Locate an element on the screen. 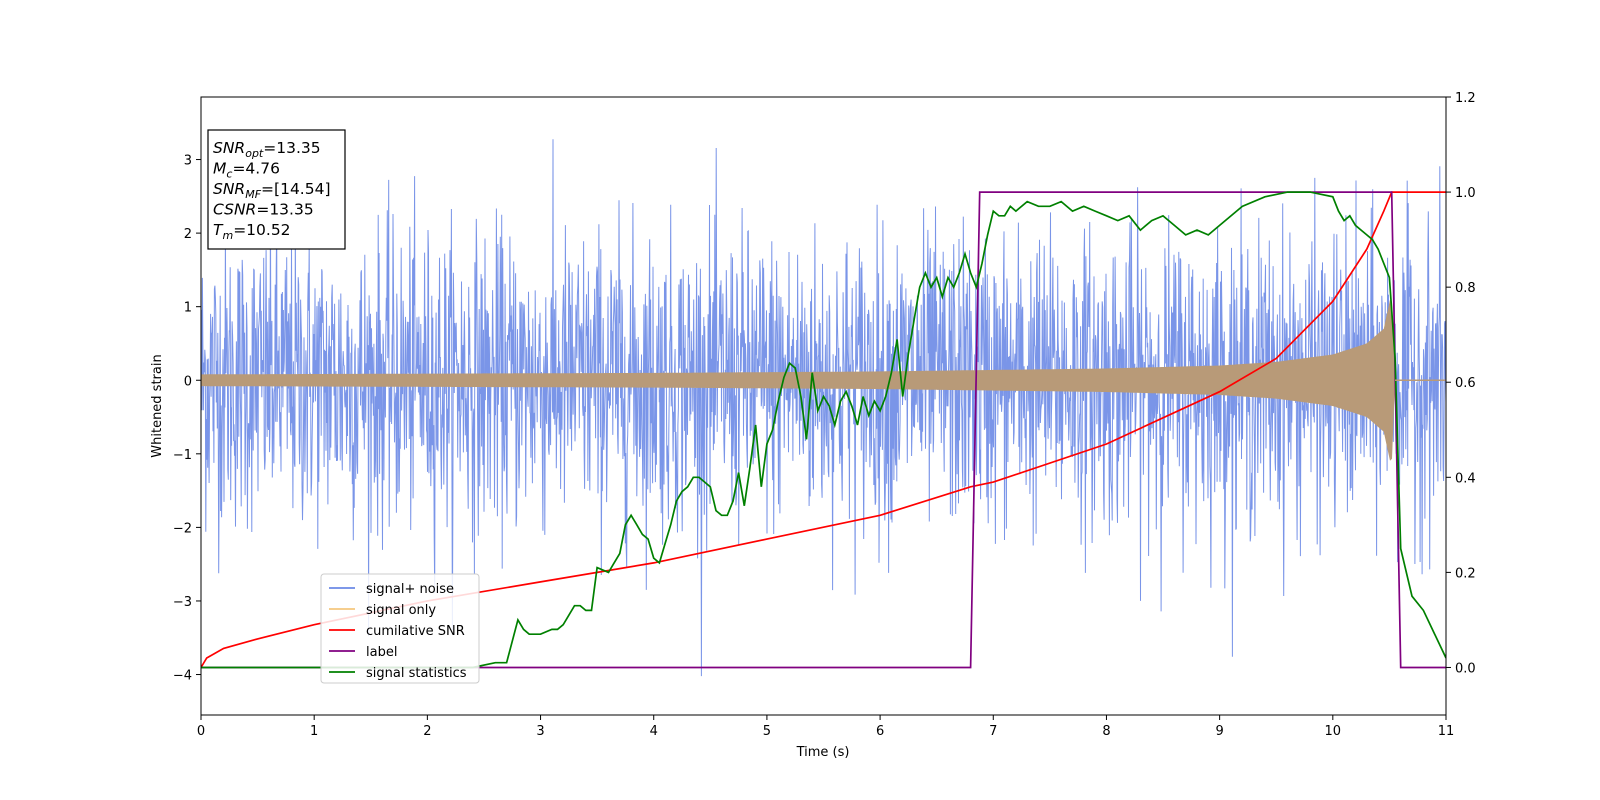 The height and width of the screenshot is (800, 1600). annotation-line: CSNR=13.35 is located at coordinates (263, 210).